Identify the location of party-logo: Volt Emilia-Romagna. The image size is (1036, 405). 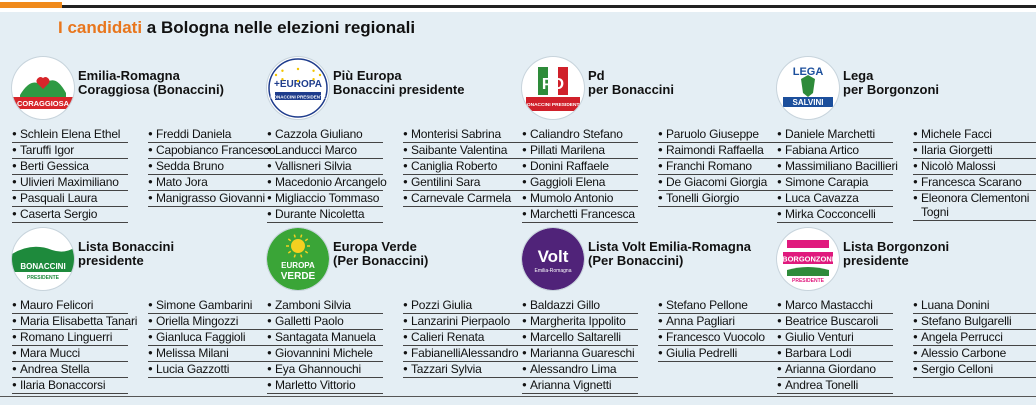
(553, 259).